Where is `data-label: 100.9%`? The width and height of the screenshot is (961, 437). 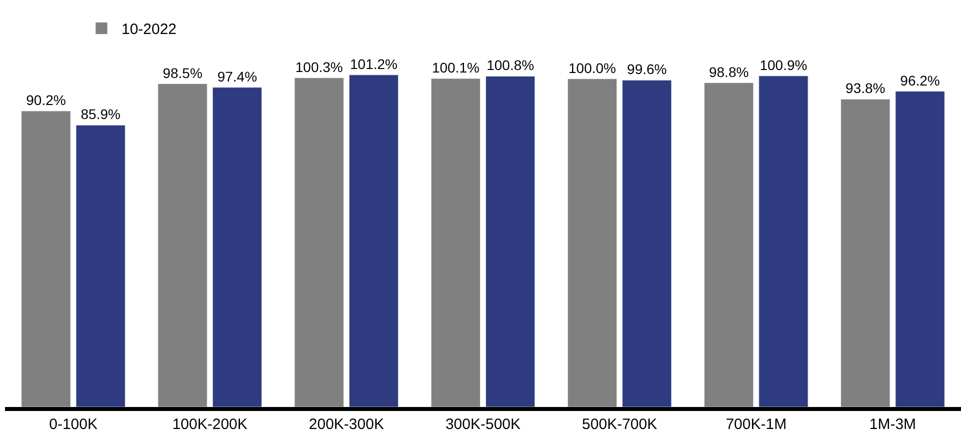
data-label: 100.9% is located at coordinates (784, 64).